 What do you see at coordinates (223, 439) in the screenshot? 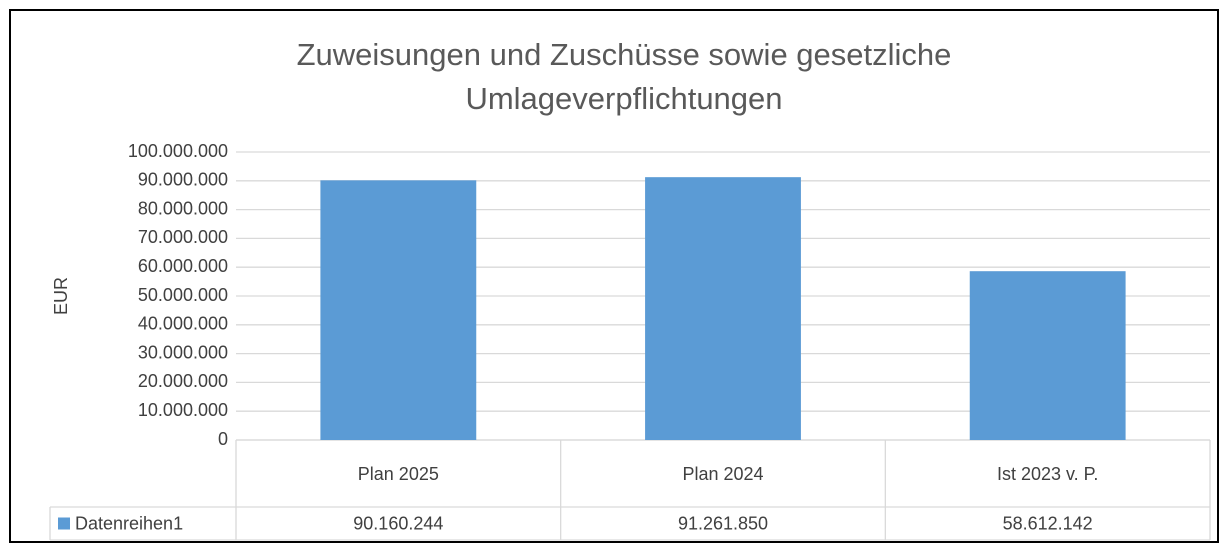
I see `y-tick-label: 0` at bounding box center [223, 439].